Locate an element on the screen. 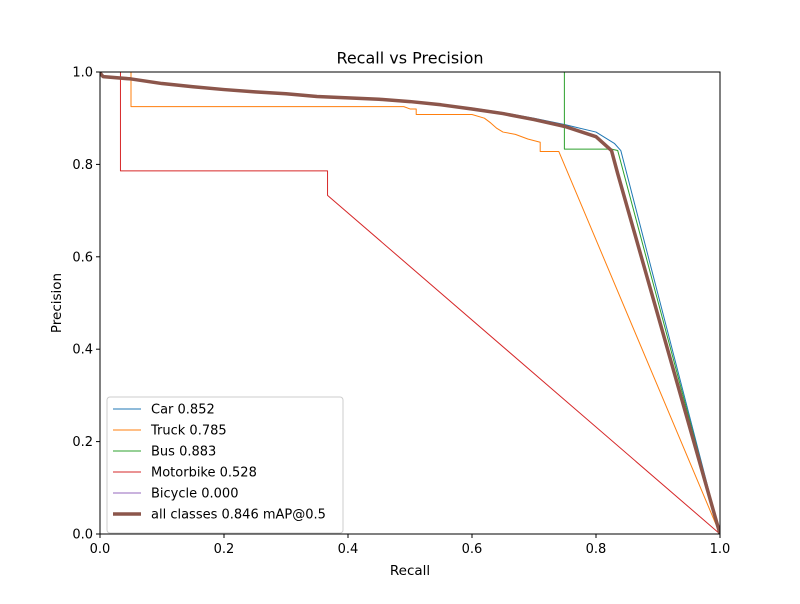 The width and height of the screenshot is (800, 604). x-tick-label: 0.8 is located at coordinates (596, 549).